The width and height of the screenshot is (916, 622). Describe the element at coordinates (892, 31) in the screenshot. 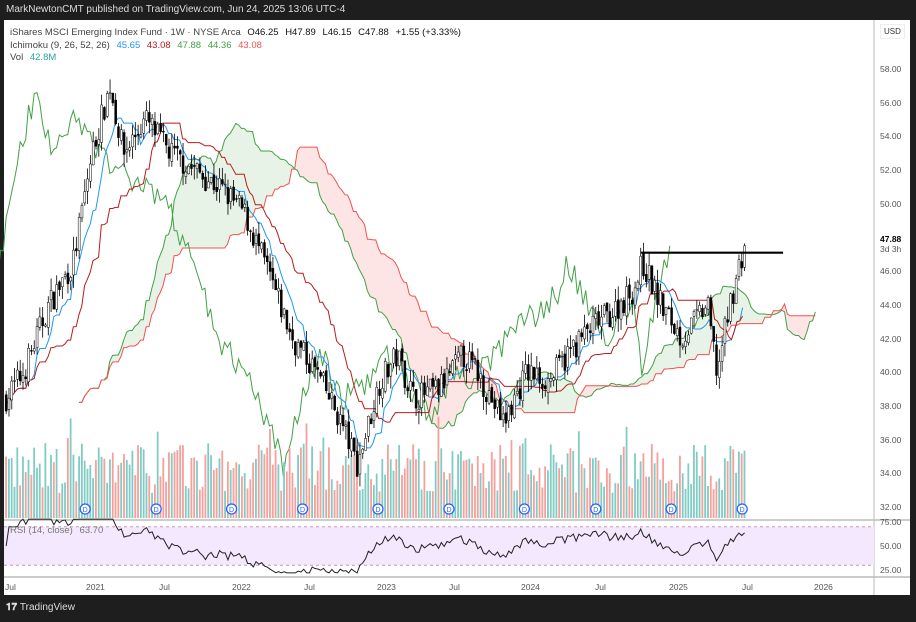

I see `currency-label: USD` at that location.